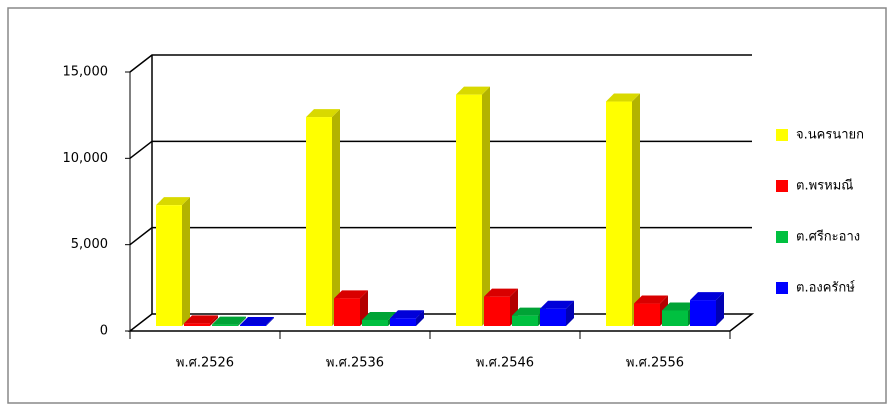 The width and height of the screenshot is (896, 412). What do you see at coordinates (86, 72) in the screenshot?
I see `y-tick-label: 15,000` at bounding box center [86, 72].